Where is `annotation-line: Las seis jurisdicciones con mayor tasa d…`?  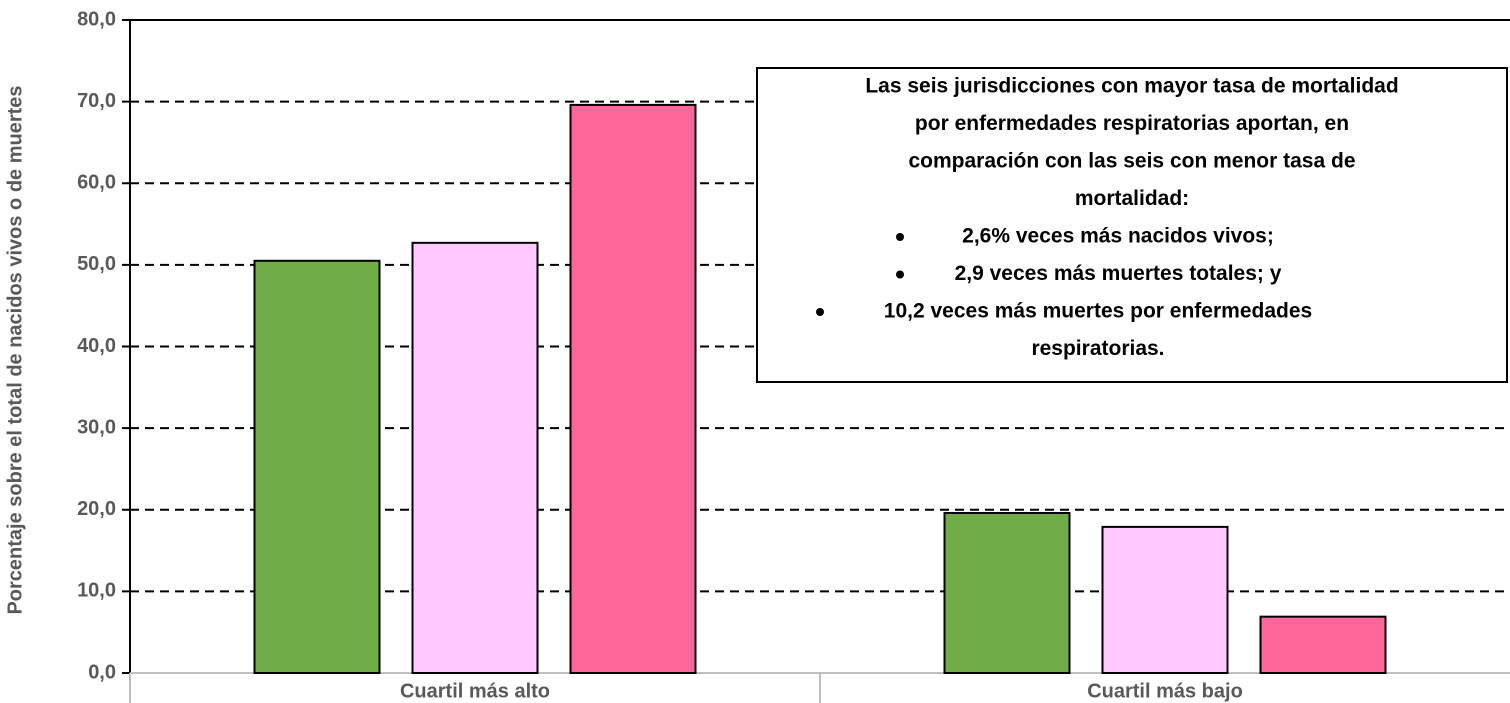
annotation-line: Las seis jurisdicciones con mayor tasa d… is located at coordinates (1131, 86).